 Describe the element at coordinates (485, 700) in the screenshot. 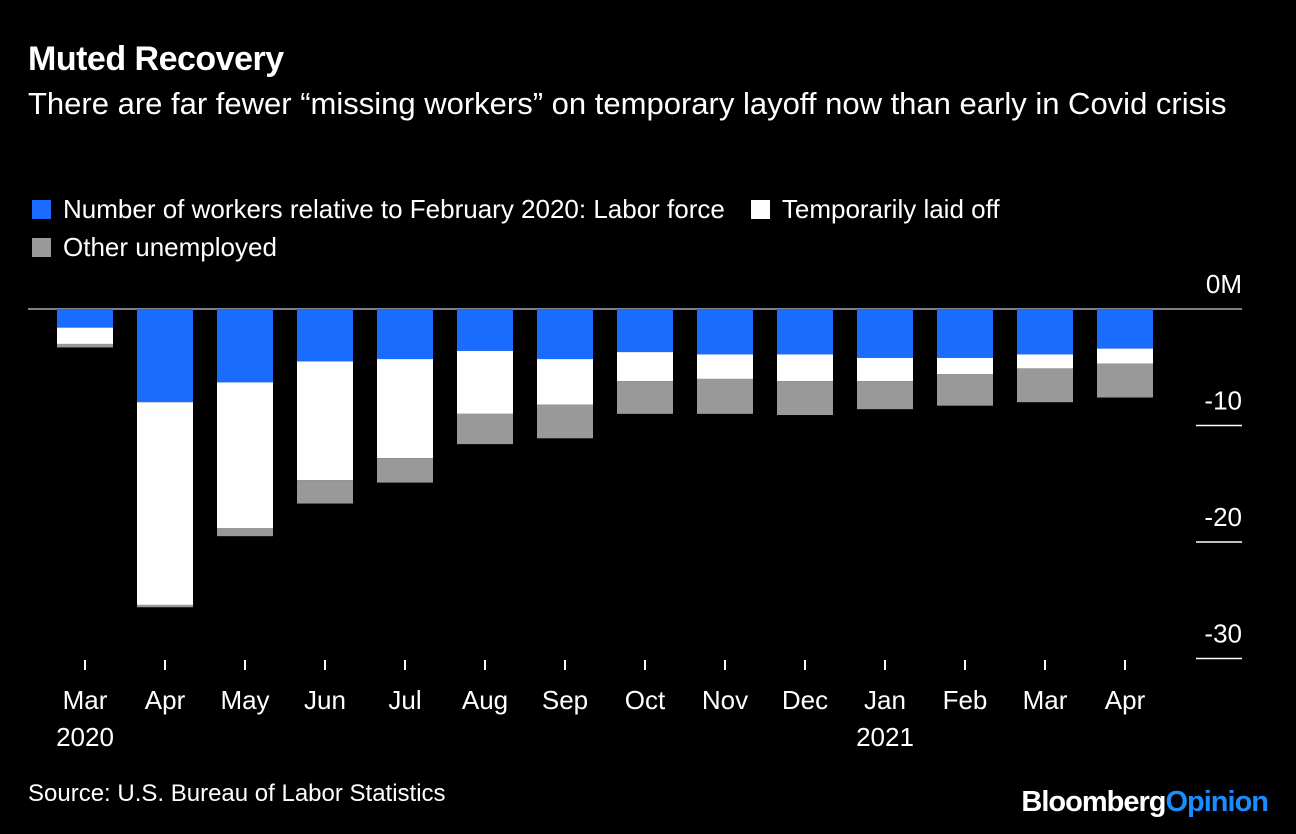

I see `x-tick-label: Aug` at that location.